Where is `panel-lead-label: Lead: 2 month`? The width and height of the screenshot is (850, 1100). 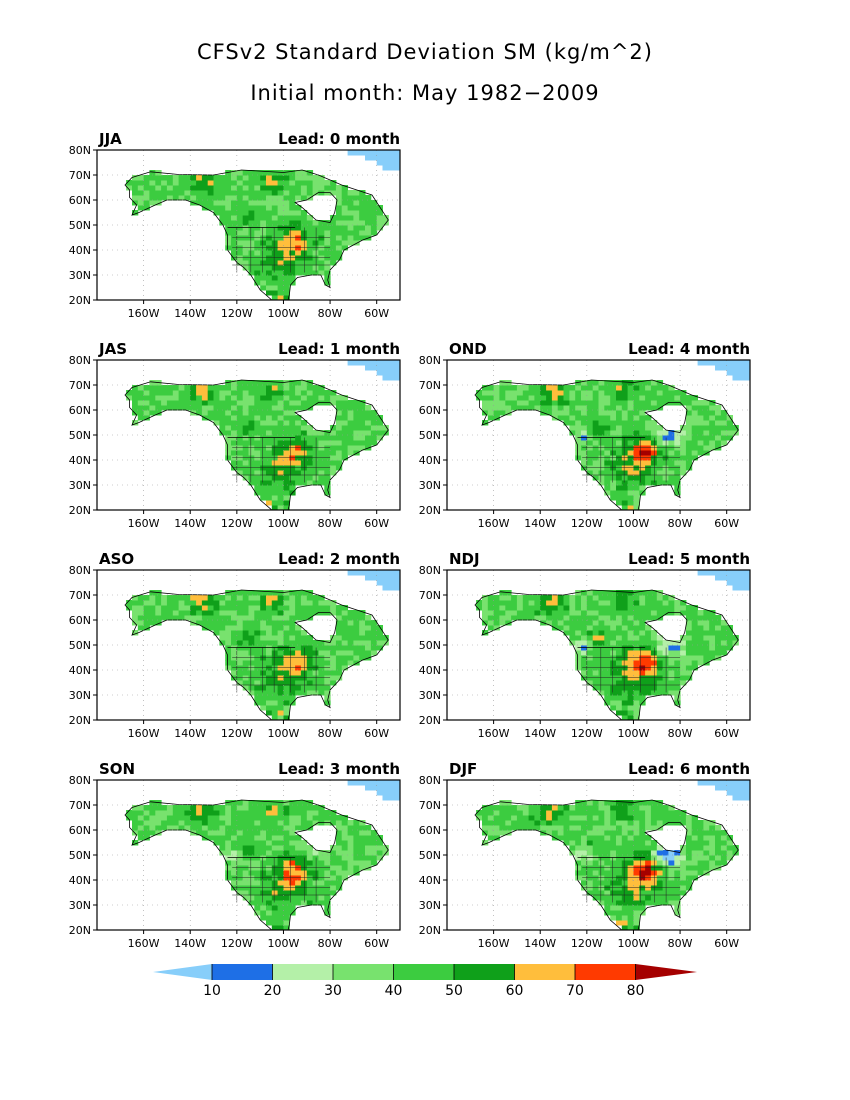 panel-lead-label: Lead: 2 month is located at coordinates (339, 559).